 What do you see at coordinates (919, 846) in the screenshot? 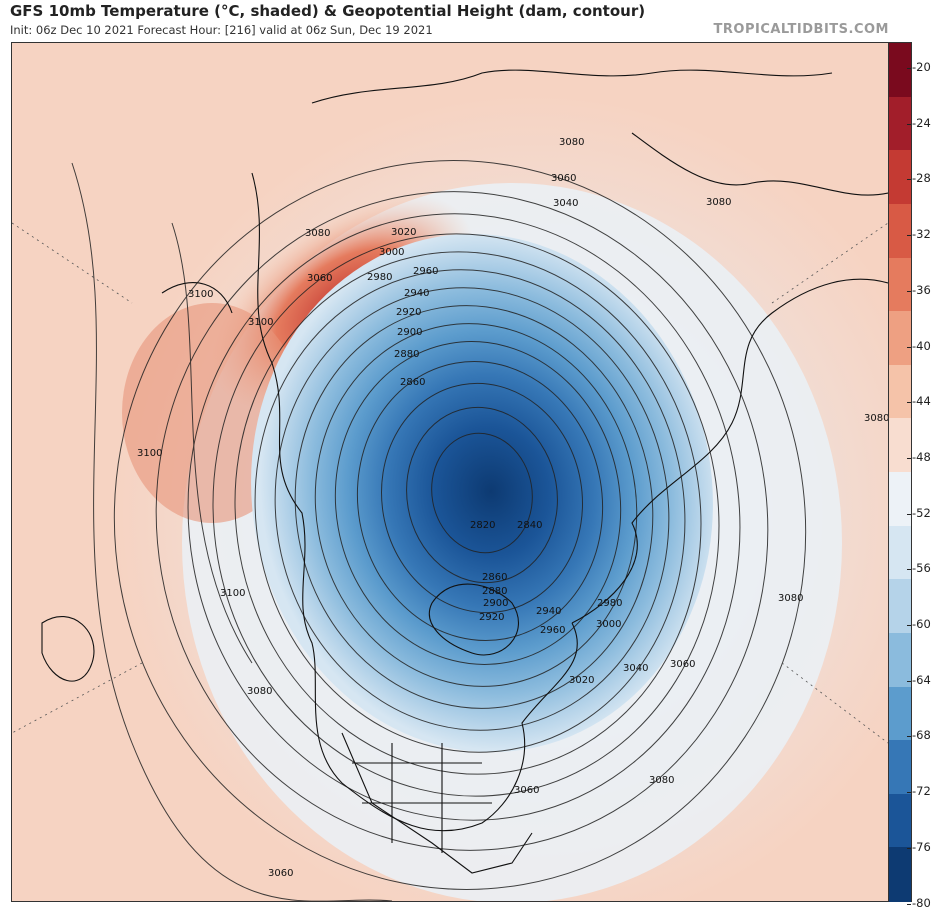
I see `colorbar-tick-label: -76` at bounding box center [919, 846].